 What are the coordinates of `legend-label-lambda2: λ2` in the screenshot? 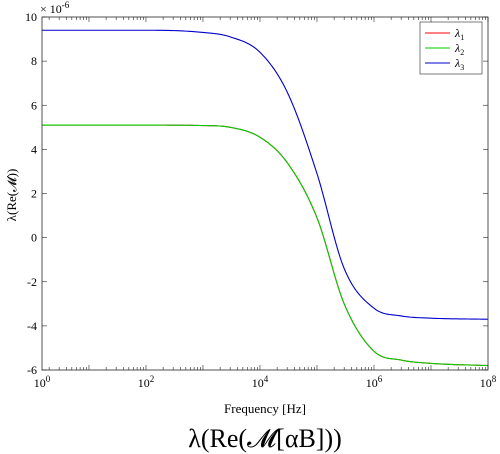 It's located at (459, 49).